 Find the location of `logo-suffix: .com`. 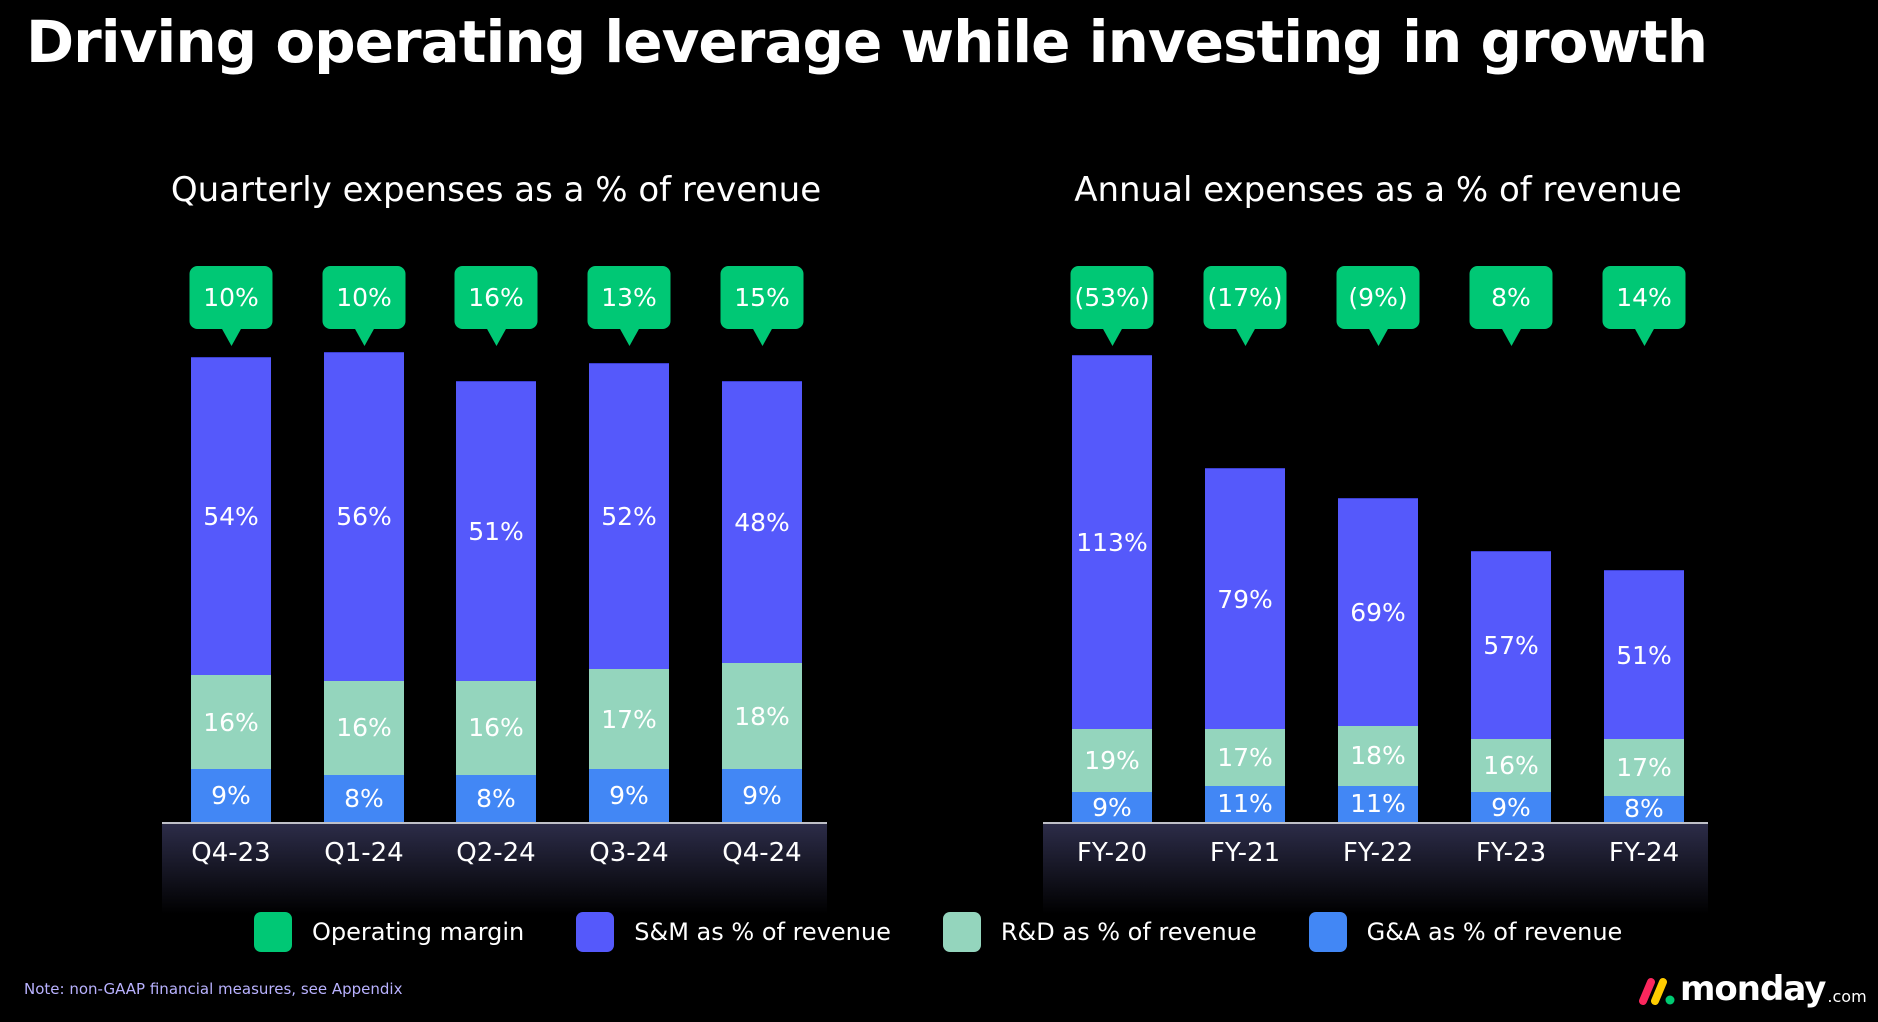

logo-suffix: .com is located at coordinates (1847, 996).